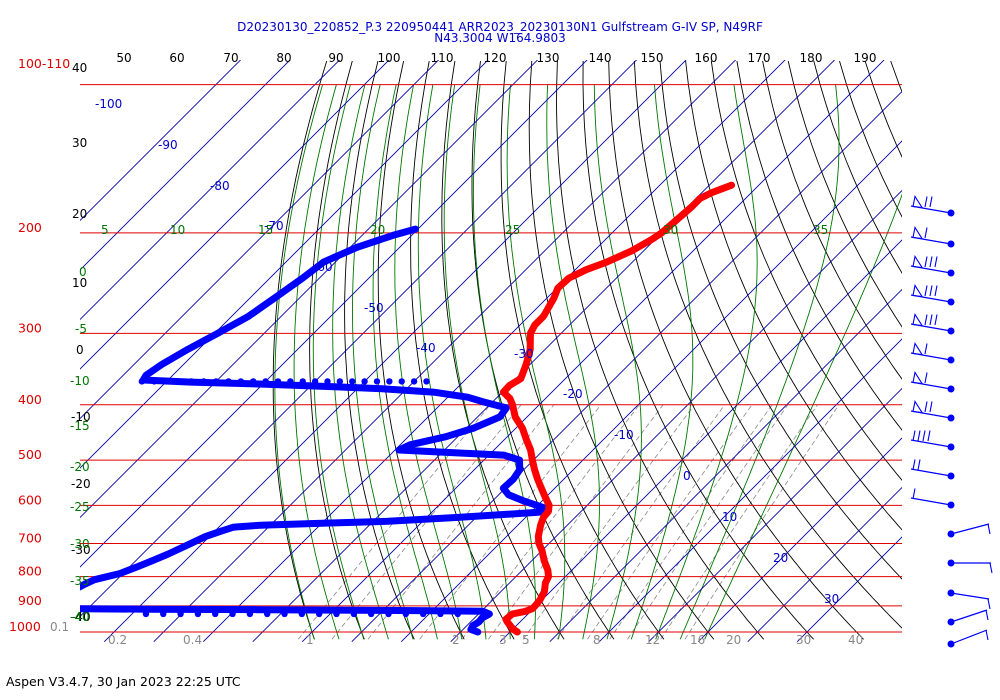 The width and height of the screenshot is (1000, 700). What do you see at coordinates (117, 640) in the screenshot?
I see `mixing-ratio-label: 0.2` at bounding box center [117, 640].